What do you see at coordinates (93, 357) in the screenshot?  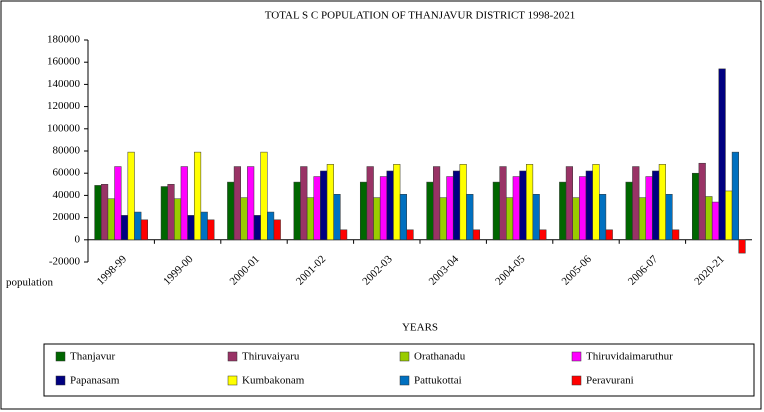 I see `legend-label: Thanjavur` at bounding box center [93, 357].